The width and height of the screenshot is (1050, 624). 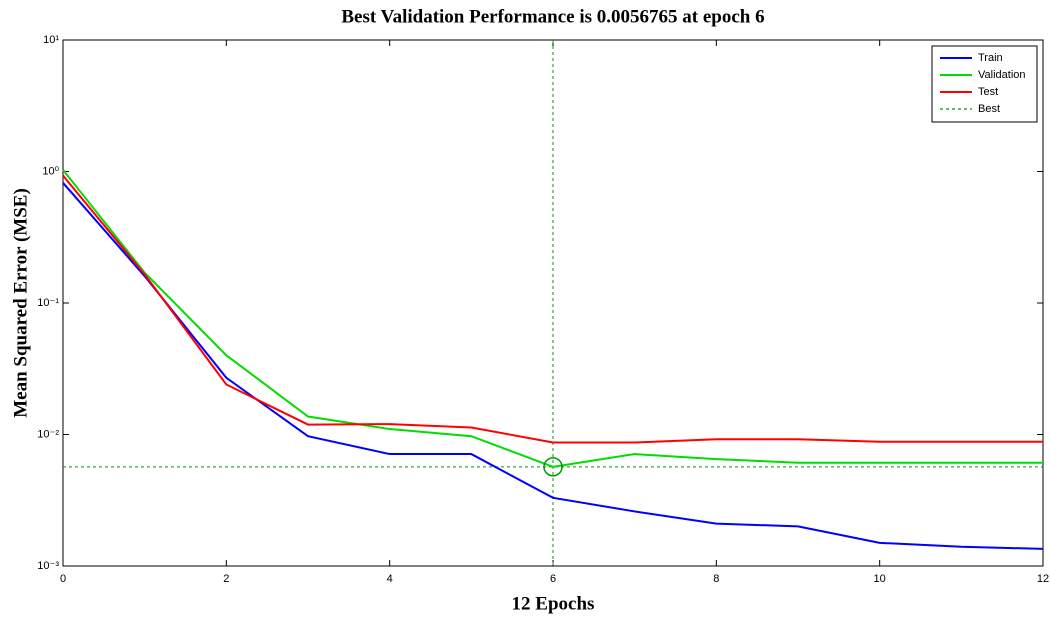 What do you see at coordinates (48, 566) in the screenshot?
I see `y-tick-label: 10⁻³` at bounding box center [48, 566].